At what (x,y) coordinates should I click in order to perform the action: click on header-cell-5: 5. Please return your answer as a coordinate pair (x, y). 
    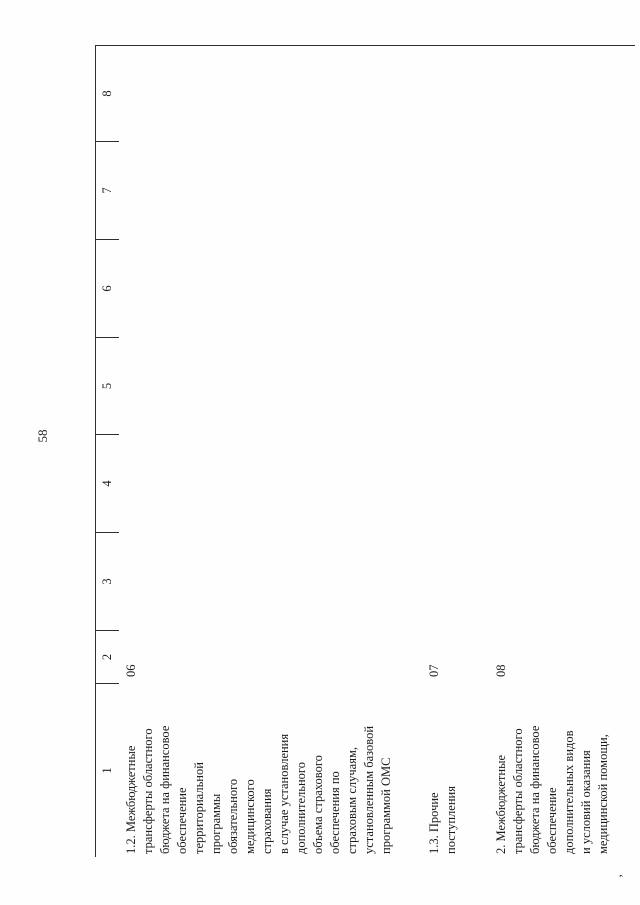
    Looking at the image, I should click on (107, 386).